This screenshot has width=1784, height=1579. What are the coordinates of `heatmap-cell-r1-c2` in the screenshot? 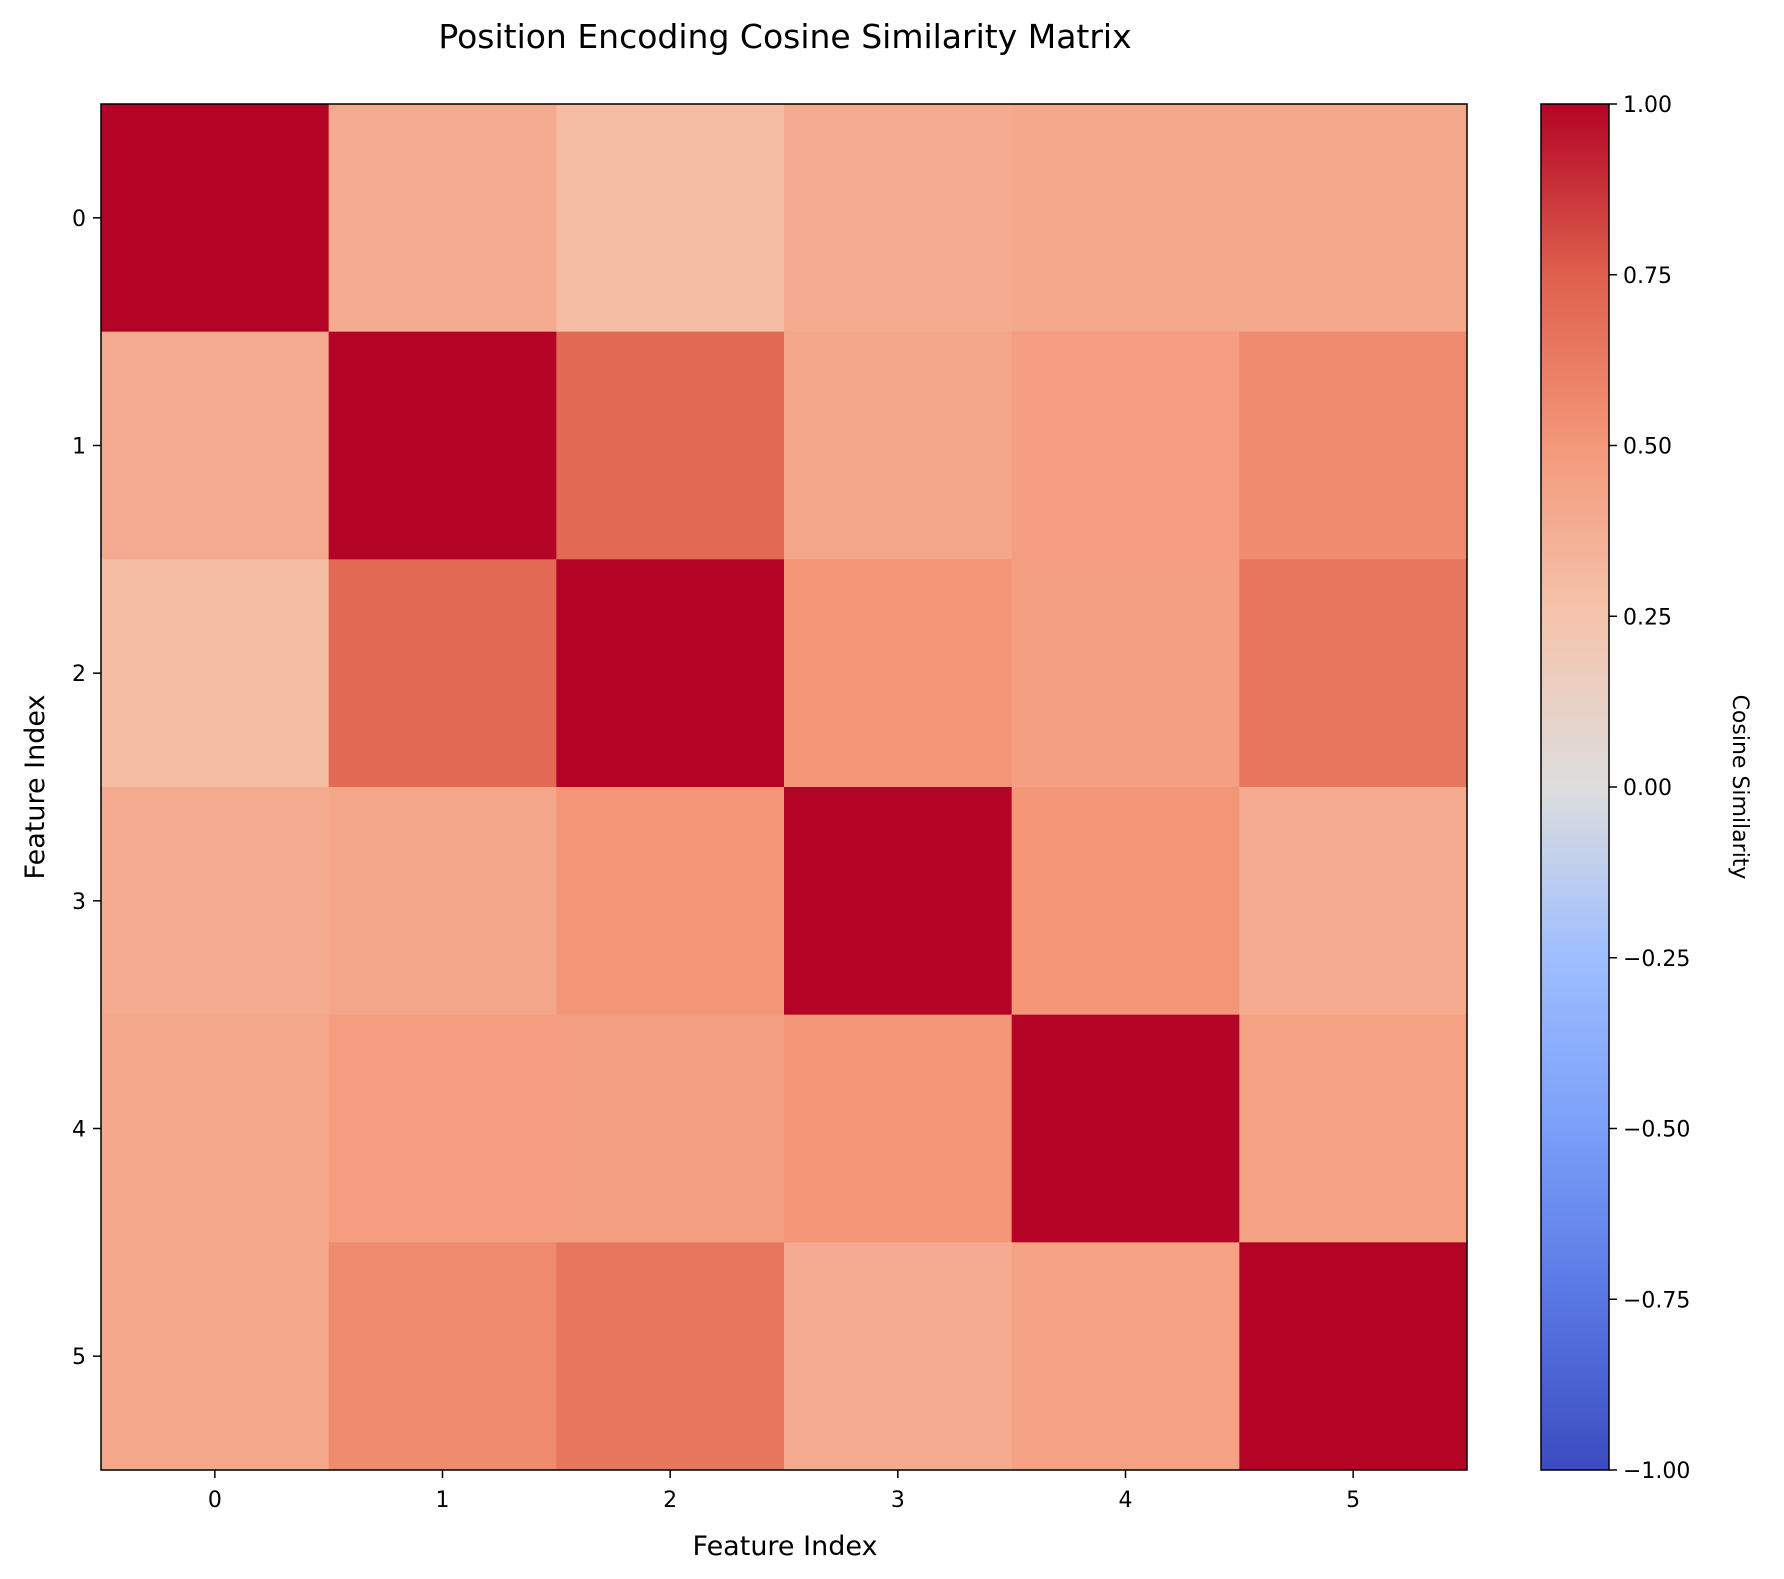 It's located at (670, 445).